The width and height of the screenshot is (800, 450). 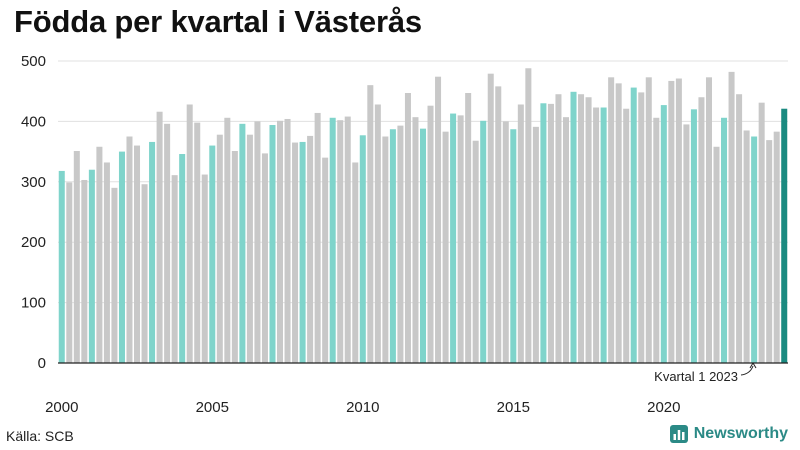 What do you see at coordinates (212, 407) in the screenshot?
I see `x-tick-label: 2005` at bounding box center [212, 407].